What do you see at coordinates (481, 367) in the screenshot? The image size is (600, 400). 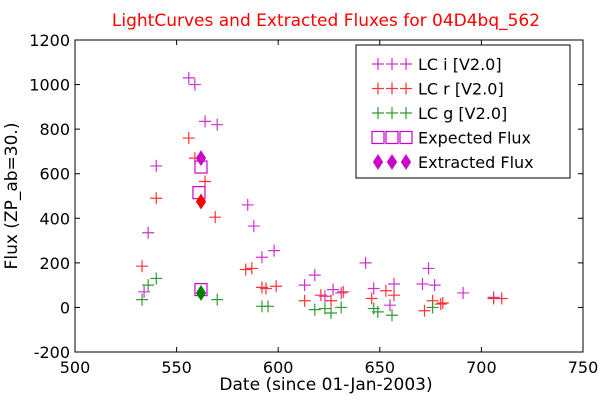 I see `x-tick-label: 700` at bounding box center [481, 367].